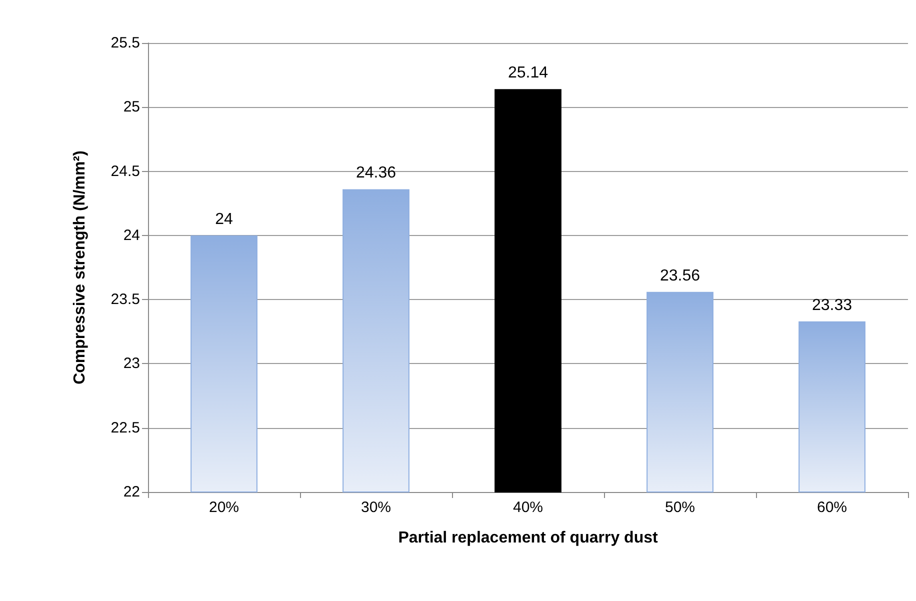 The width and height of the screenshot is (916, 601). I want to click on y-tick-label: 23.5, so click(125, 299).